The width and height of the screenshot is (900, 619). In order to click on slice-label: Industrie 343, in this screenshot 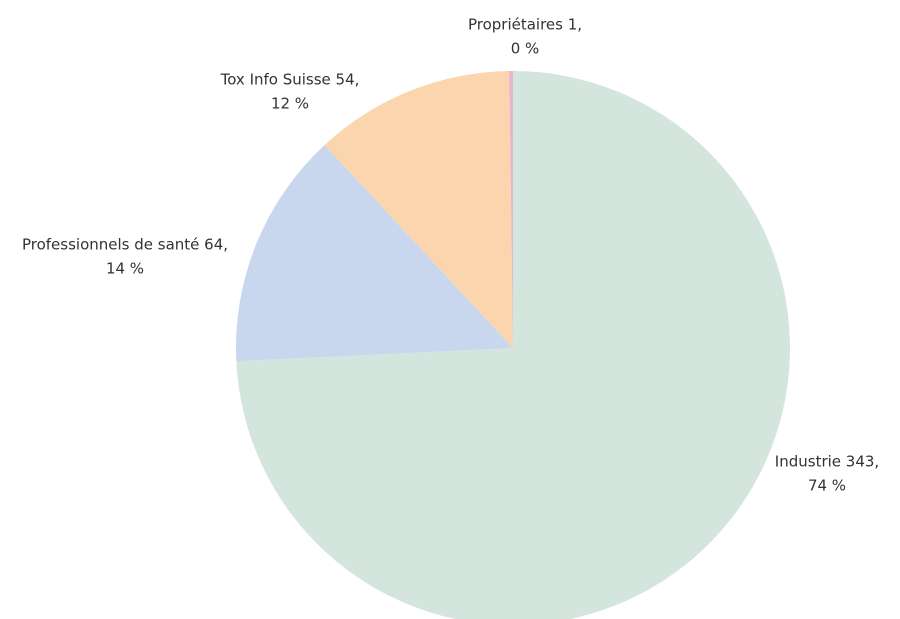, I will do `click(827, 462)`.